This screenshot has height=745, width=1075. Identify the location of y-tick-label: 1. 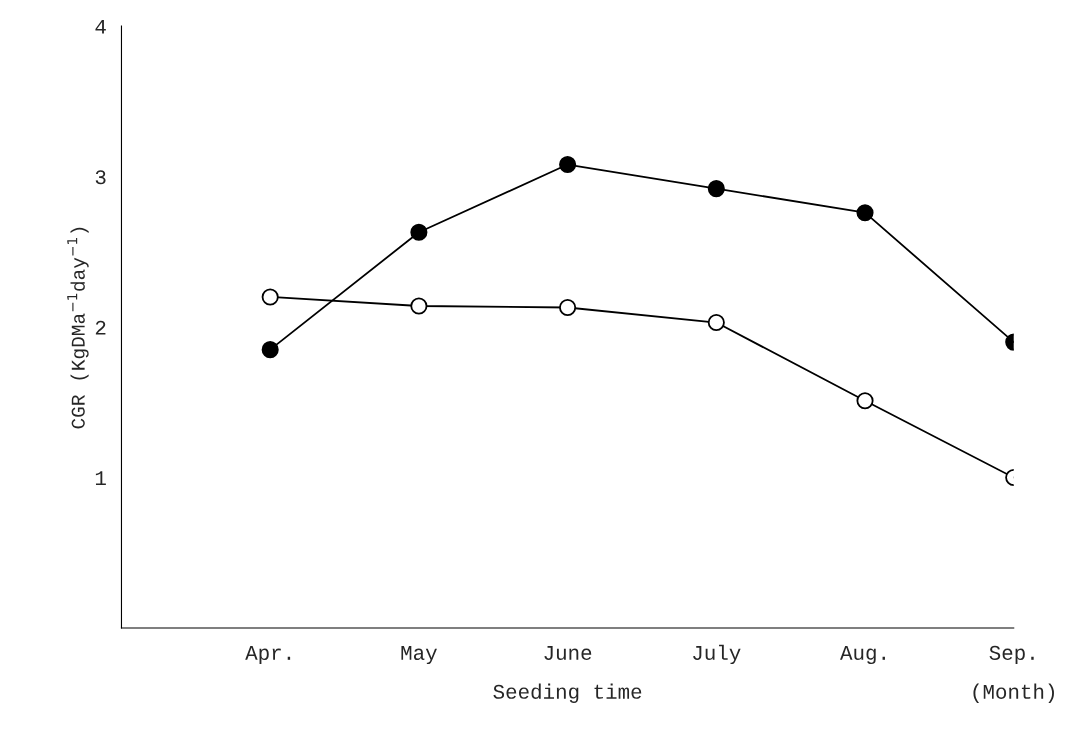
(100, 478).